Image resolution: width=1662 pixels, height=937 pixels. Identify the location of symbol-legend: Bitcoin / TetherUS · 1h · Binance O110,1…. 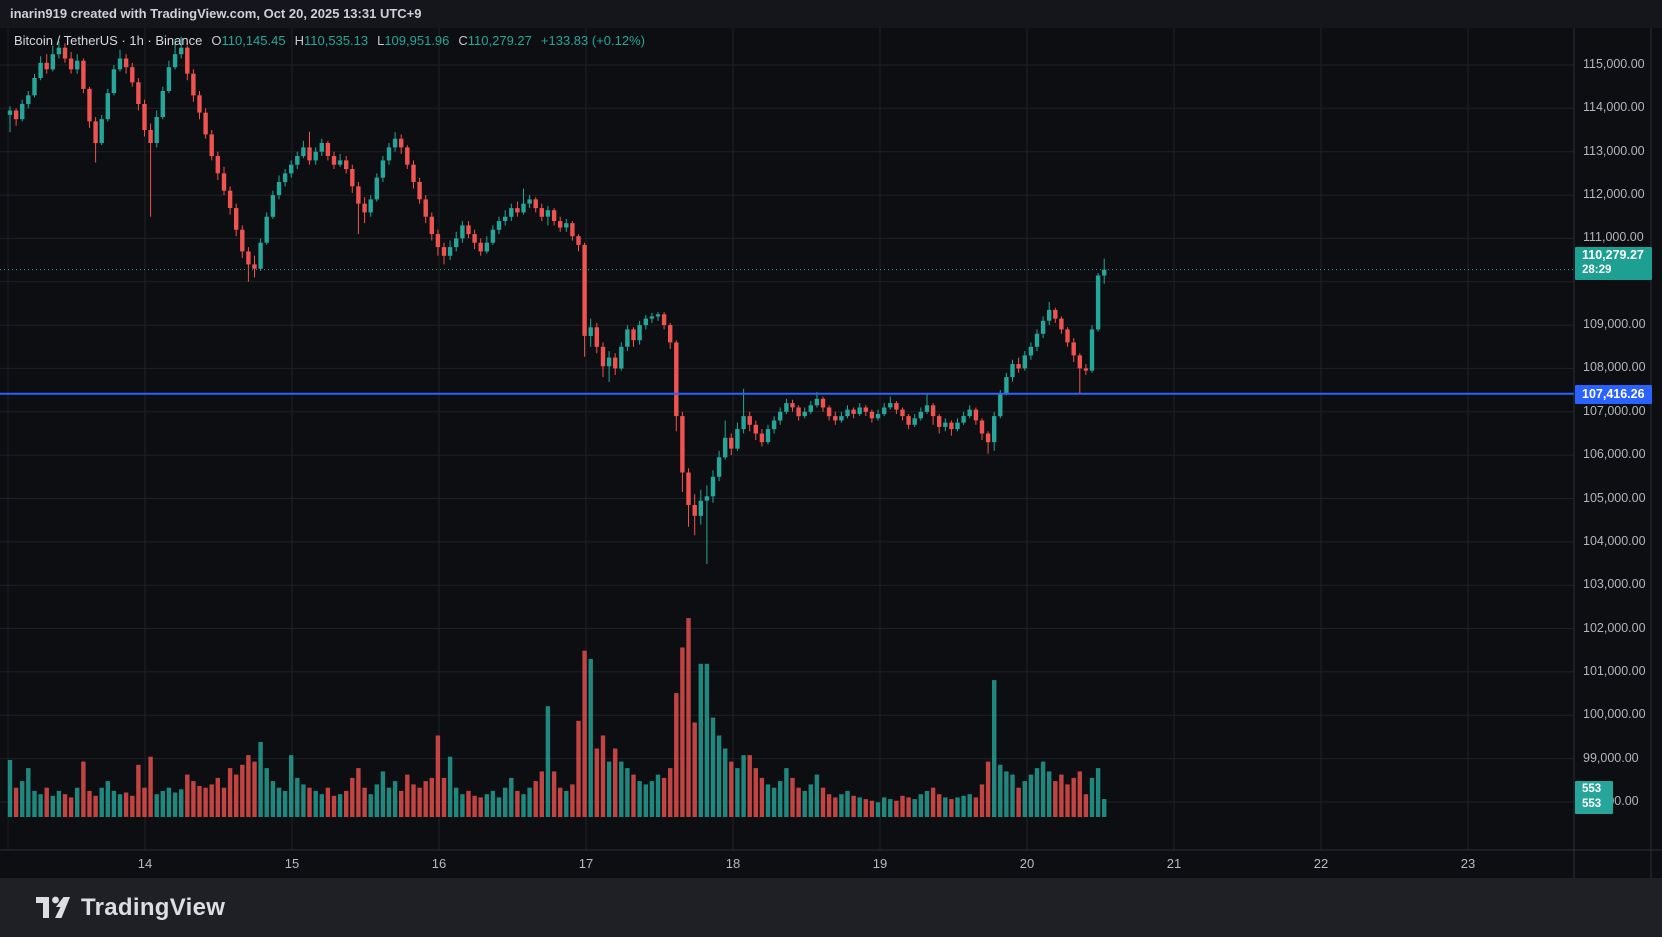
(329, 40).